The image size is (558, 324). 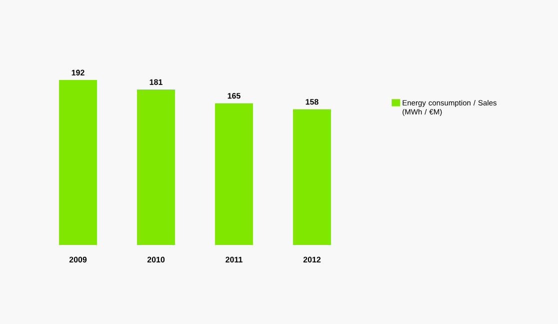 What do you see at coordinates (234, 96) in the screenshot?
I see `data-label: 165` at bounding box center [234, 96].